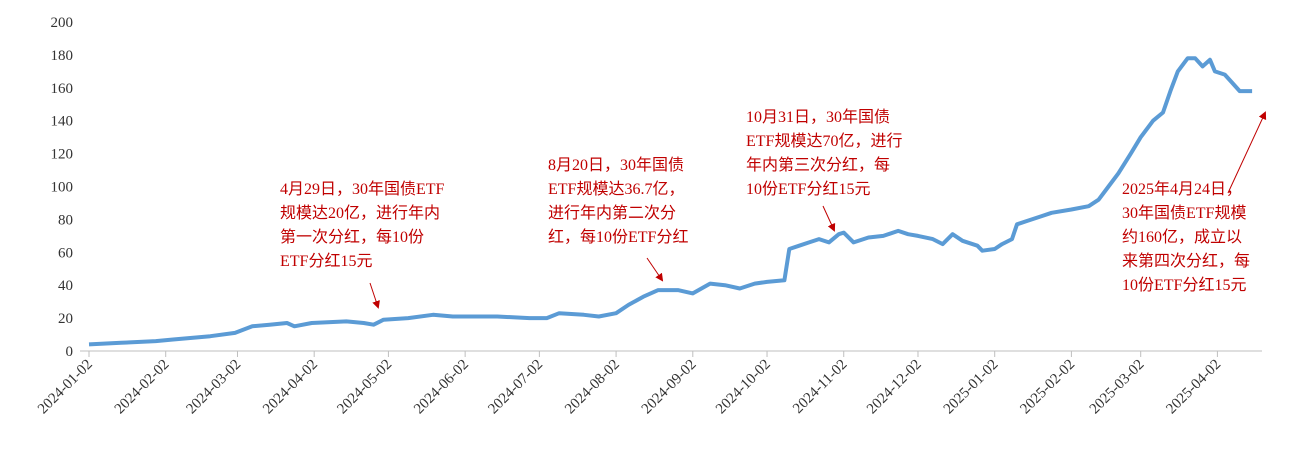  Describe the element at coordinates (65, 286) in the screenshot. I see `y-tick-label: 40` at that location.